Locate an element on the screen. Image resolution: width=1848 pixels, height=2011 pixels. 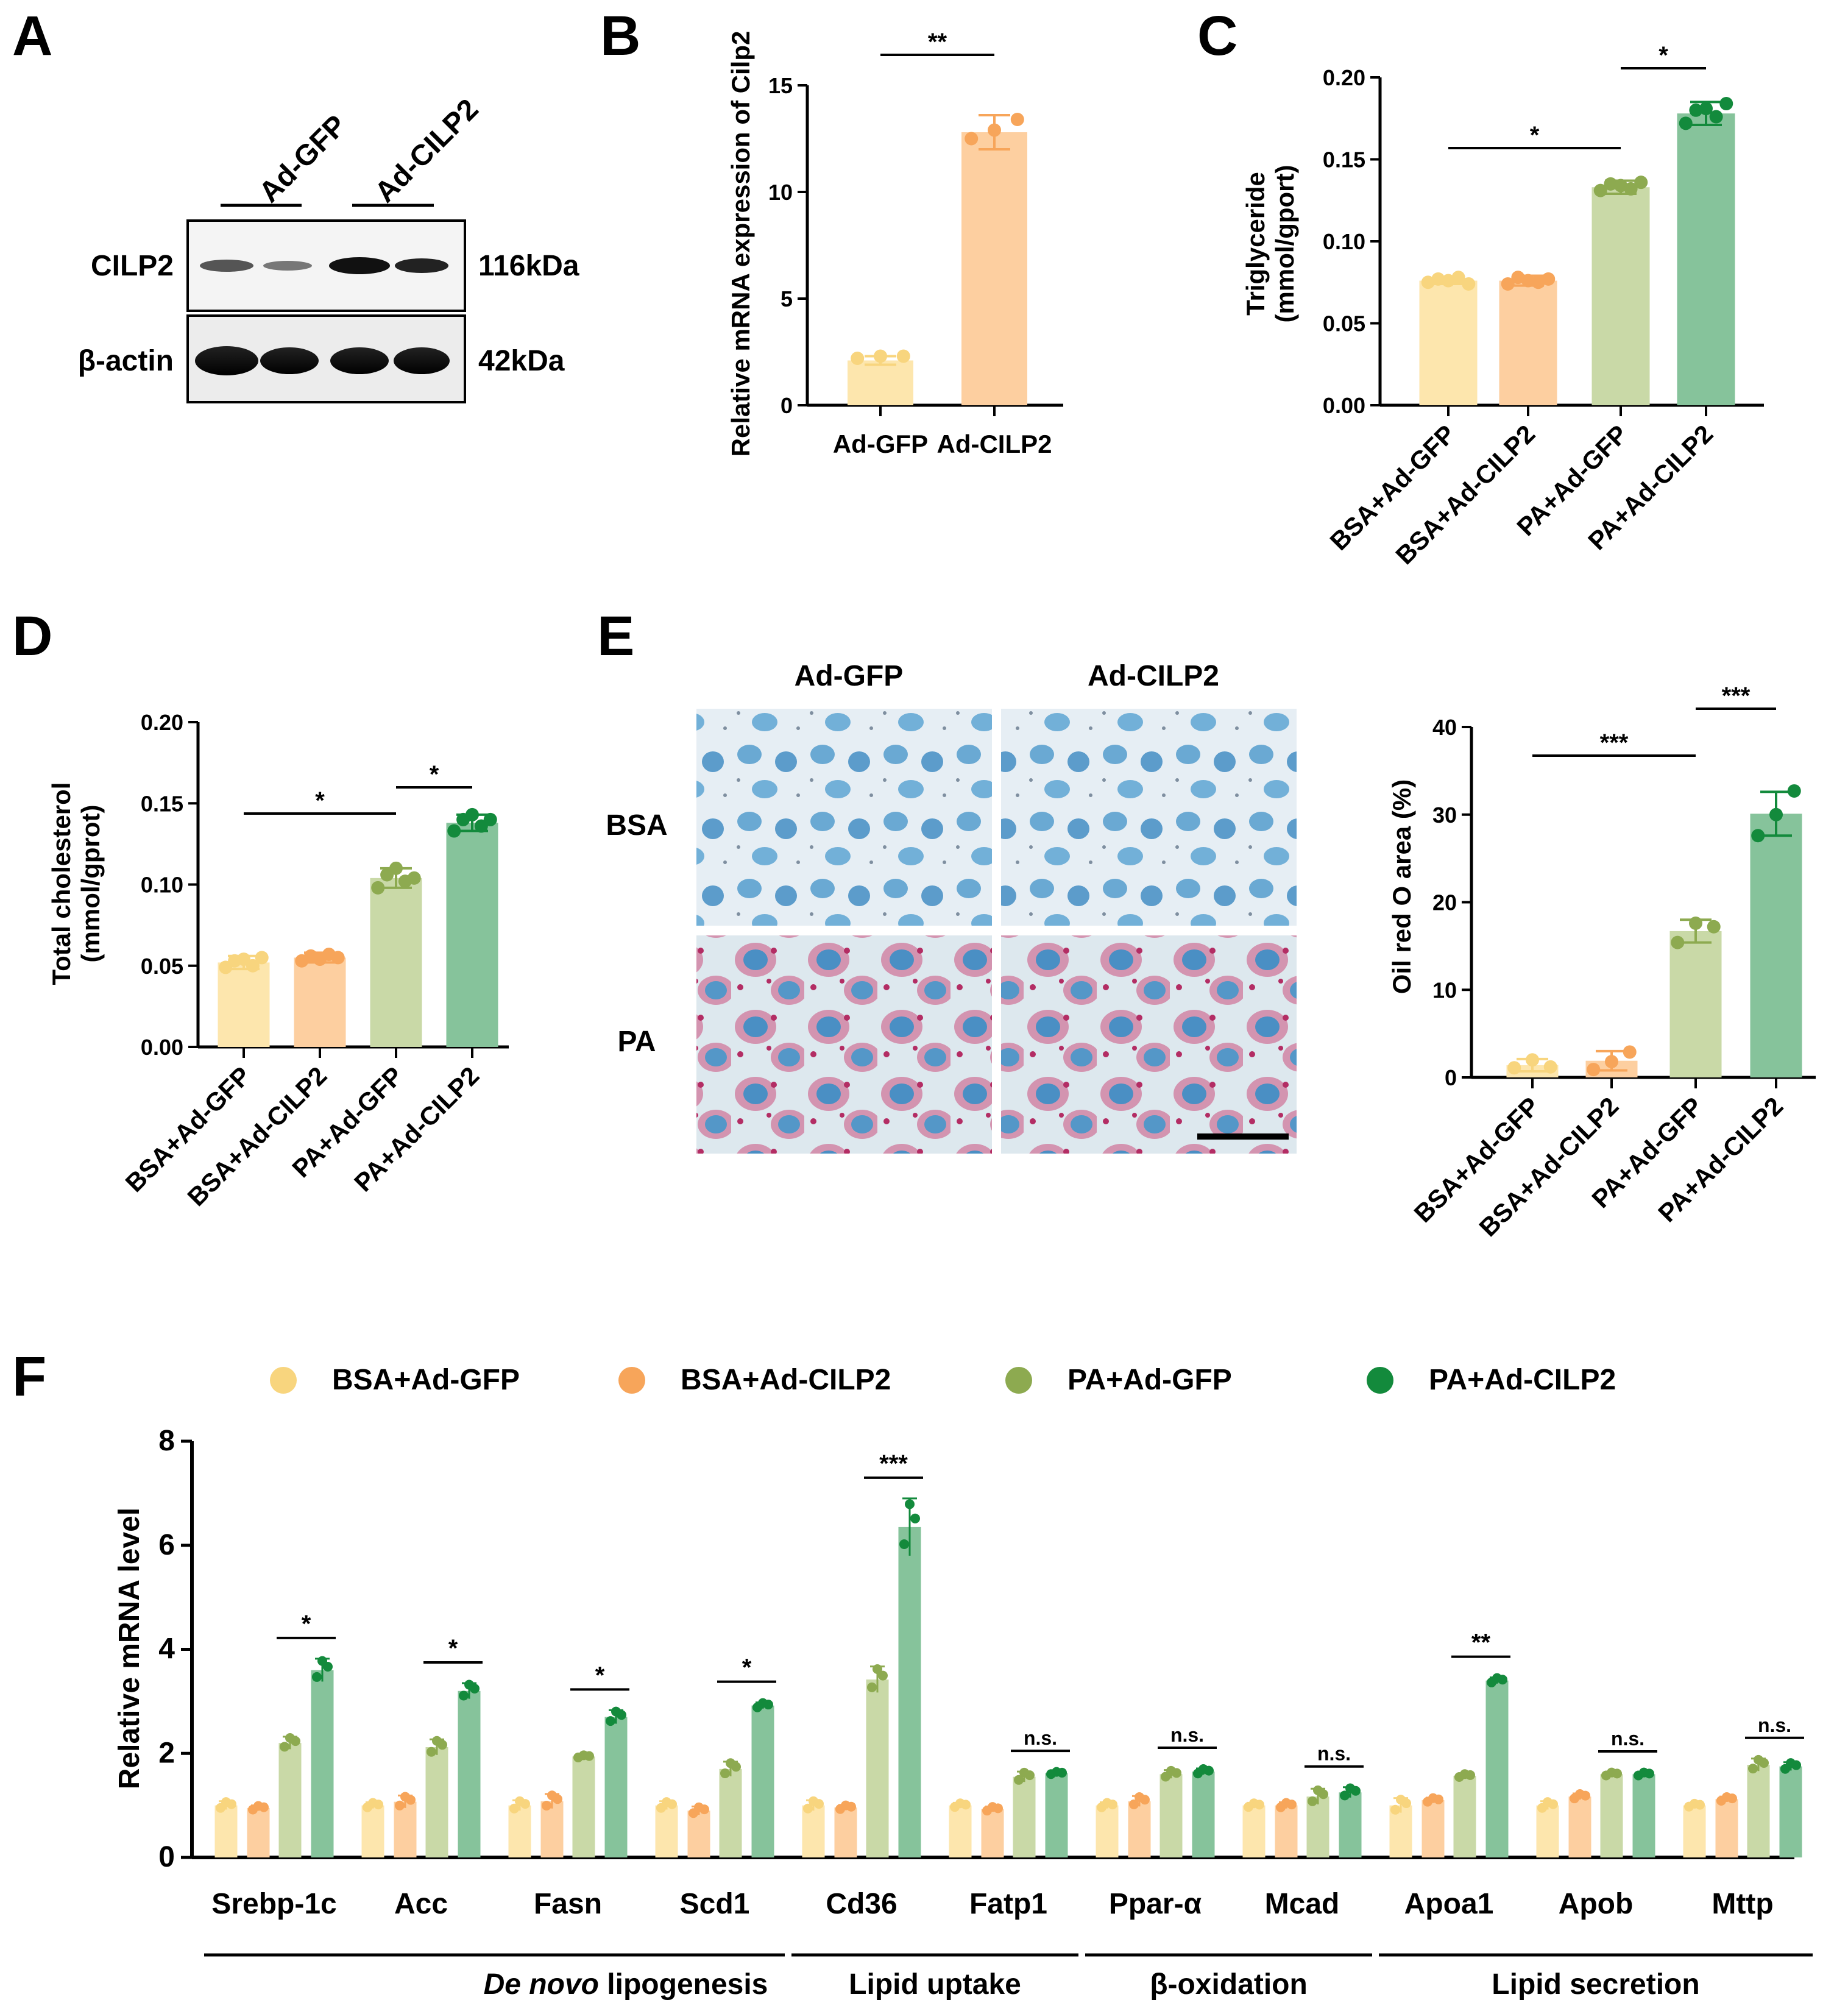
lane-label-ad-gfp: Ad-GFP is located at coordinates (303, 159).